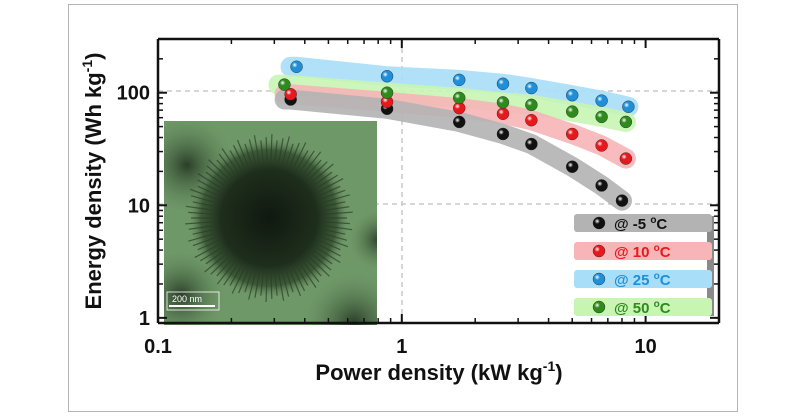 The width and height of the screenshot is (800, 419). What do you see at coordinates (139, 206) in the screenshot?
I see `y-tick-label: 10` at bounding box center [139, 206].